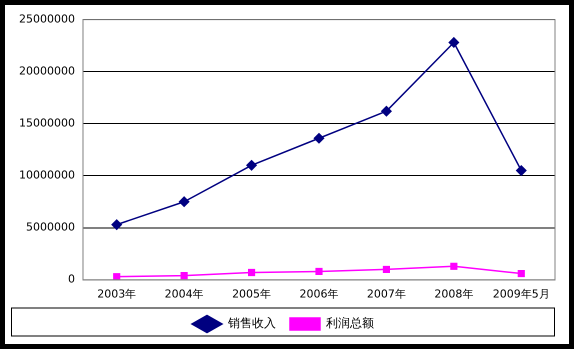 This screenshot has height=349, width=574. I want to click on y-tick-label: 0, so click(71, 279).